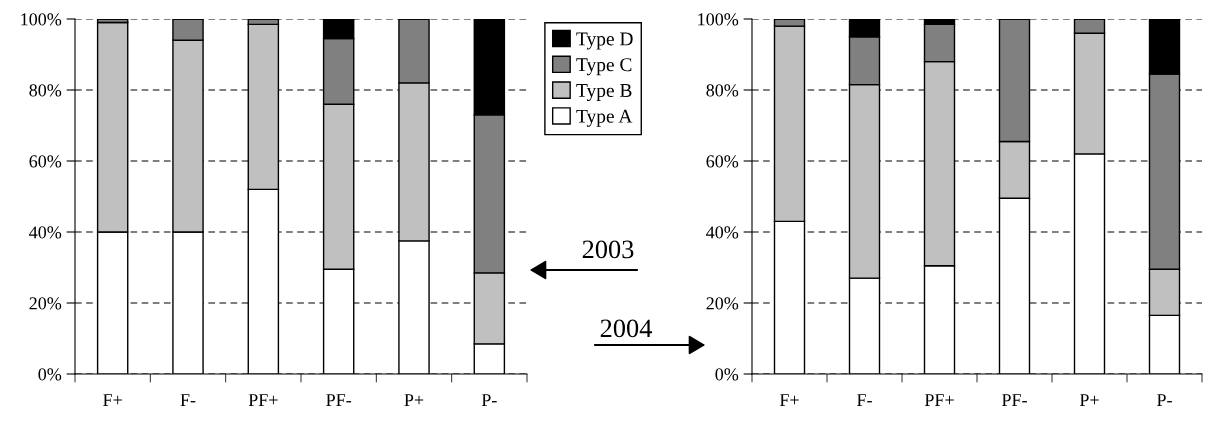 Image resolution: width=1216 pixels, height=421 pixels. Describe the element at coordinates (604, 118) in the screenshot. I see `legend-label: Type A` at that location.